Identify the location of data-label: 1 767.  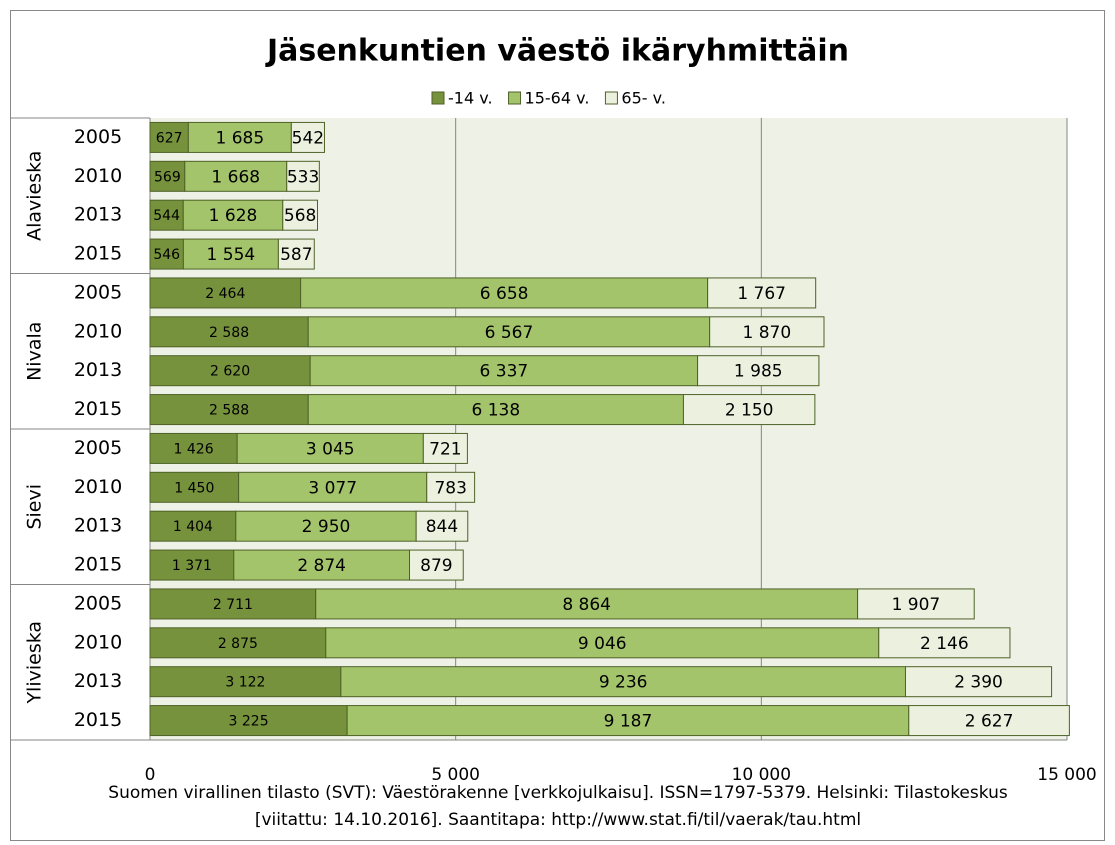
(761, 294).